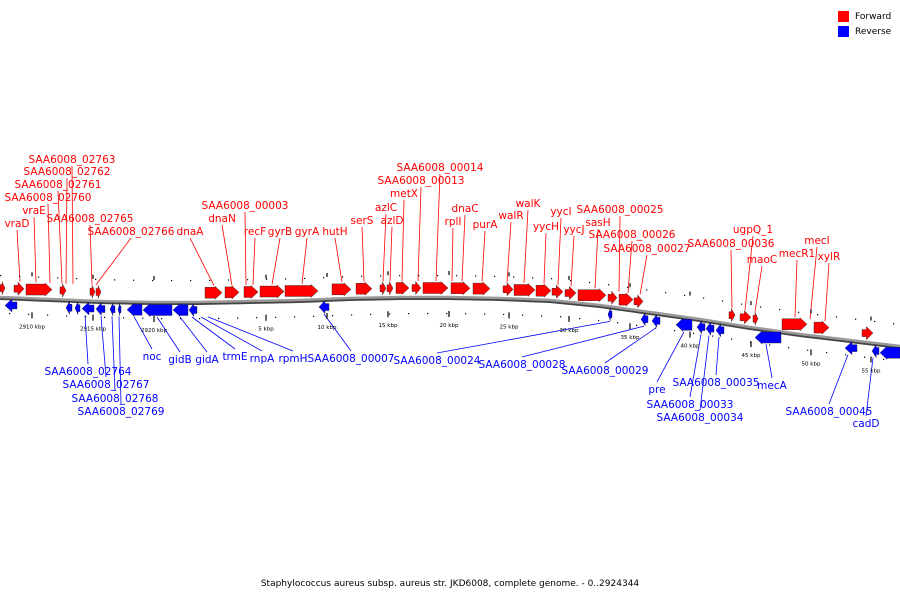 Image resolution: width=900 pixels, height=600 pixels. I want to click on scale-label: 2910 kbp, so click(32, 327).